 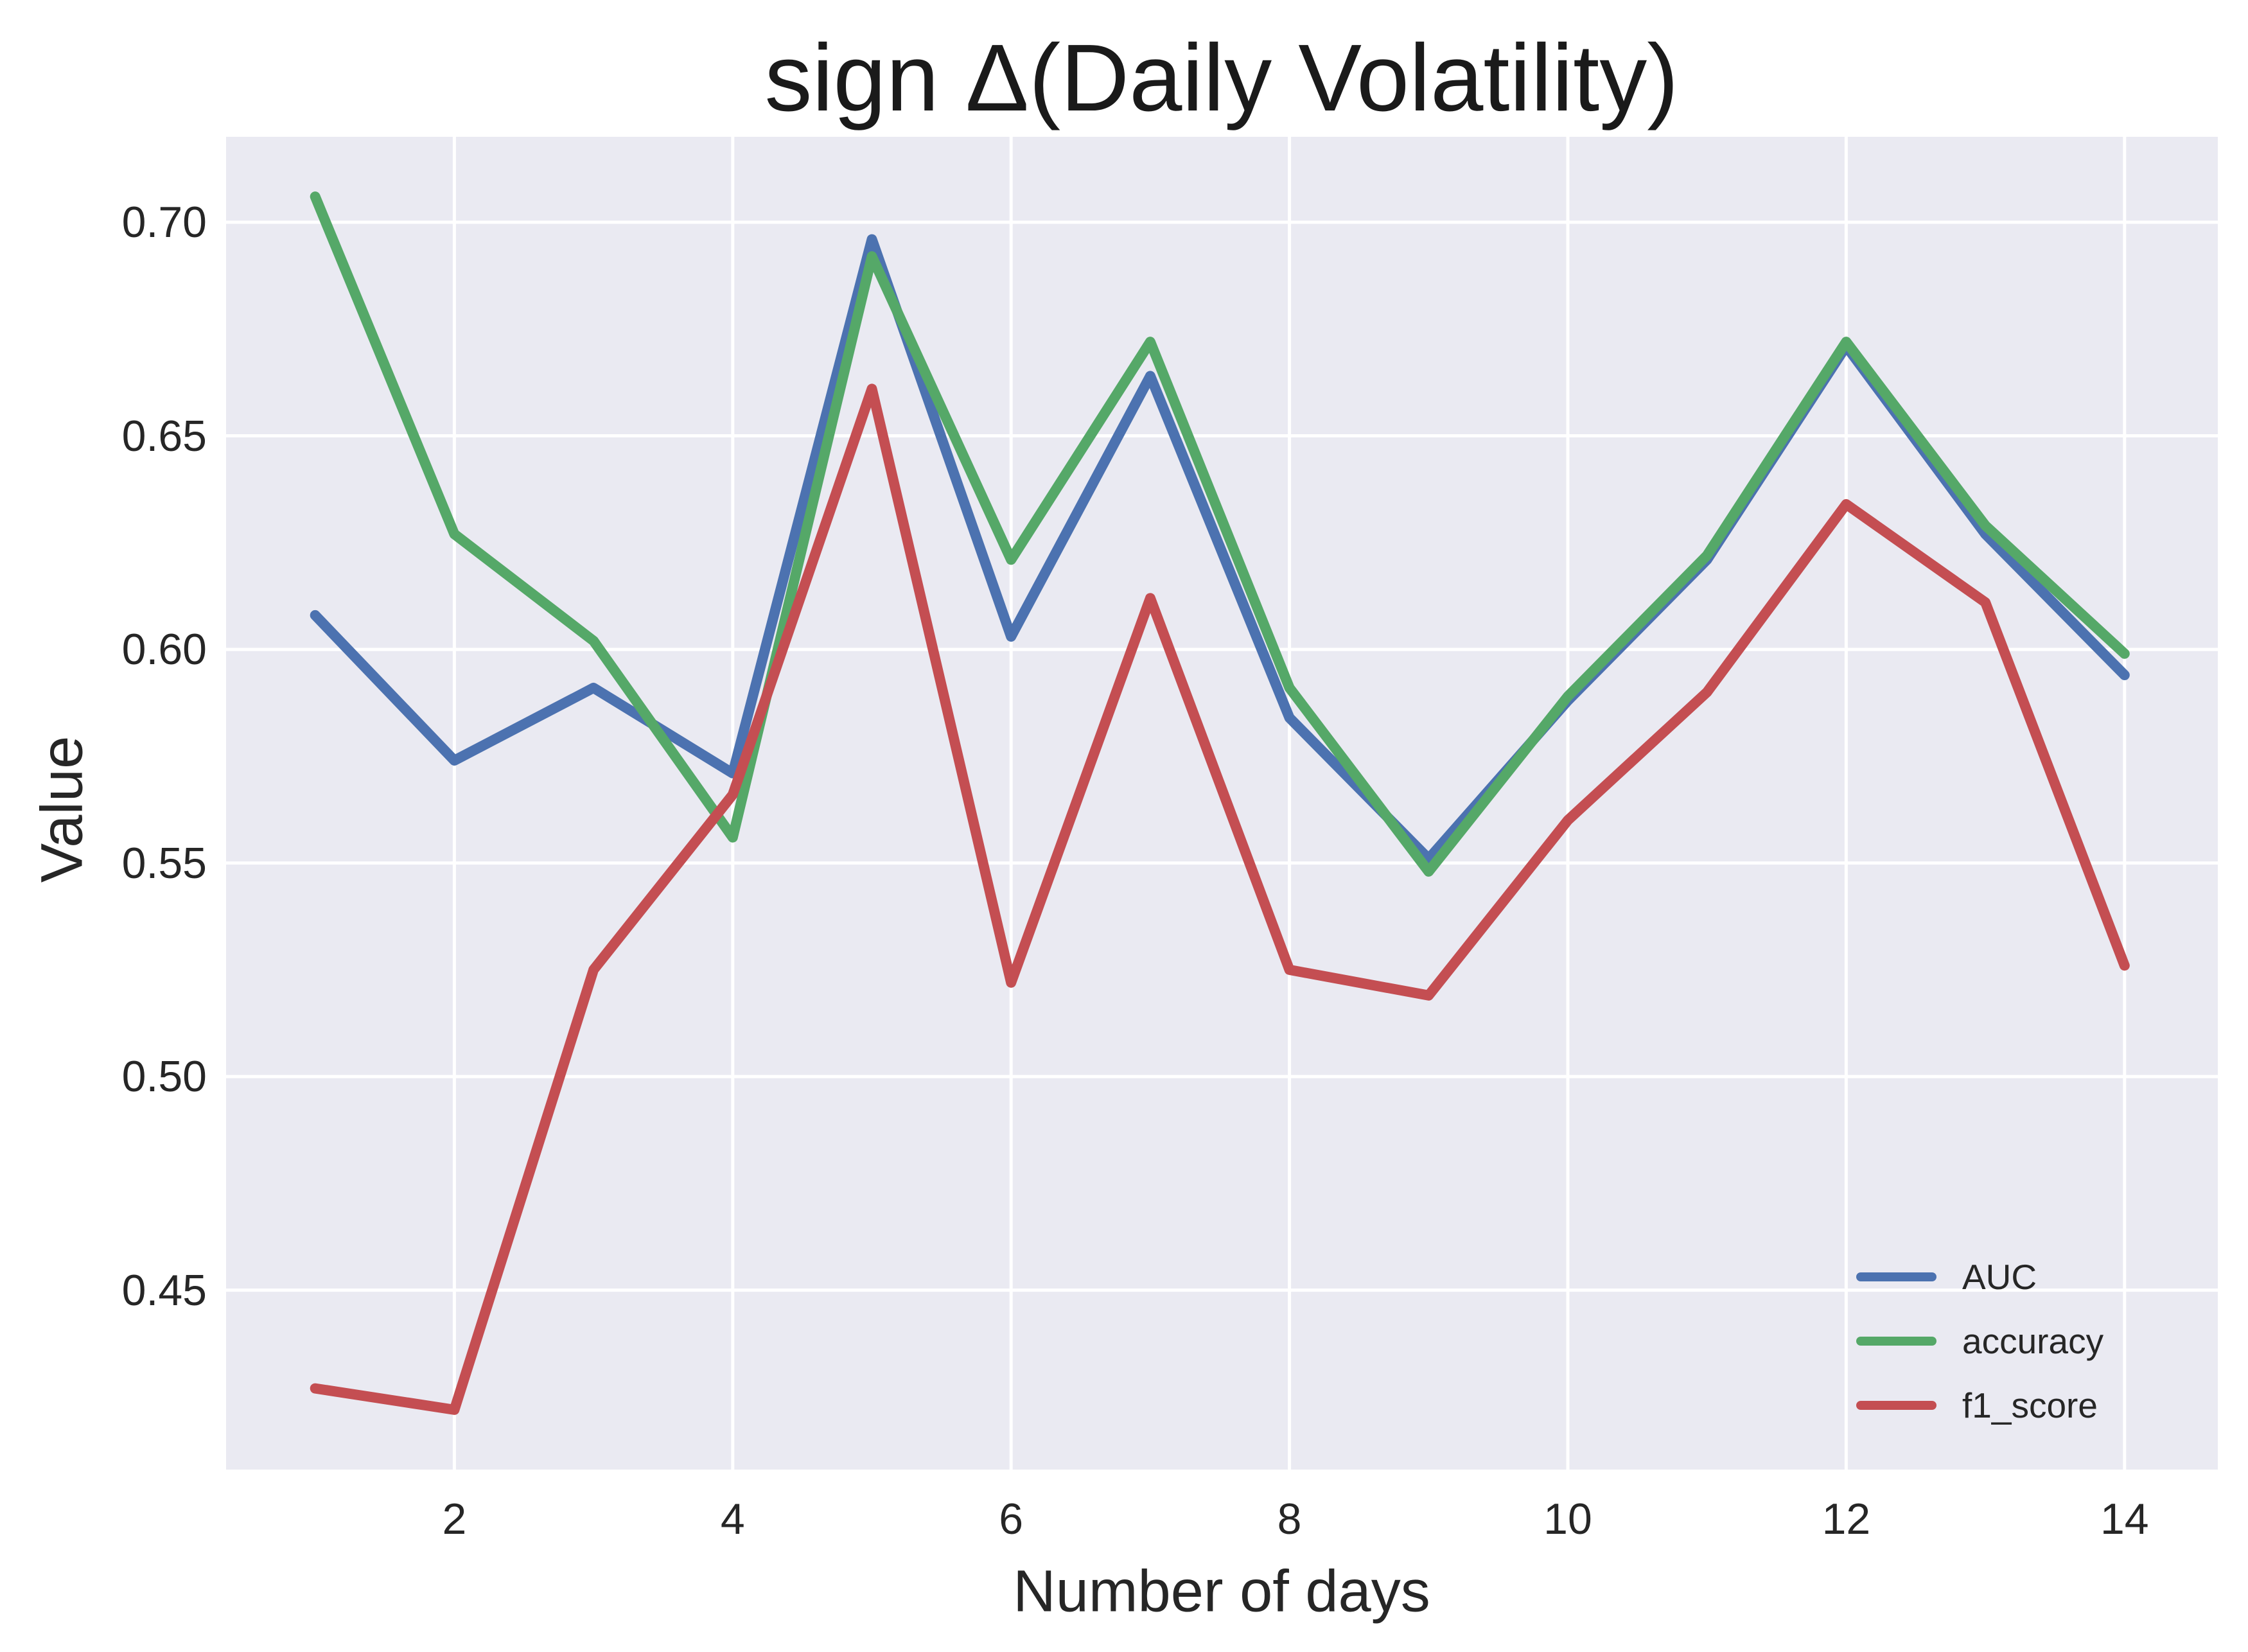 What do you see at coordinates (164, 1077) in the screenshot?
I see `y-tick-label: 0.50` at bounding box center [164, 1077].